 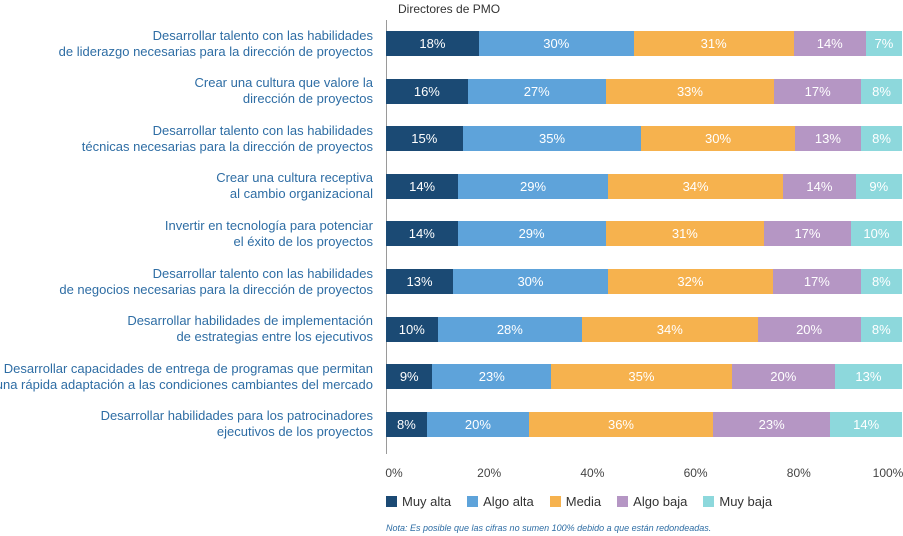 I want to click on bar-row: 14% 29% 34% 14% 9%, so click(x=644, y=186).